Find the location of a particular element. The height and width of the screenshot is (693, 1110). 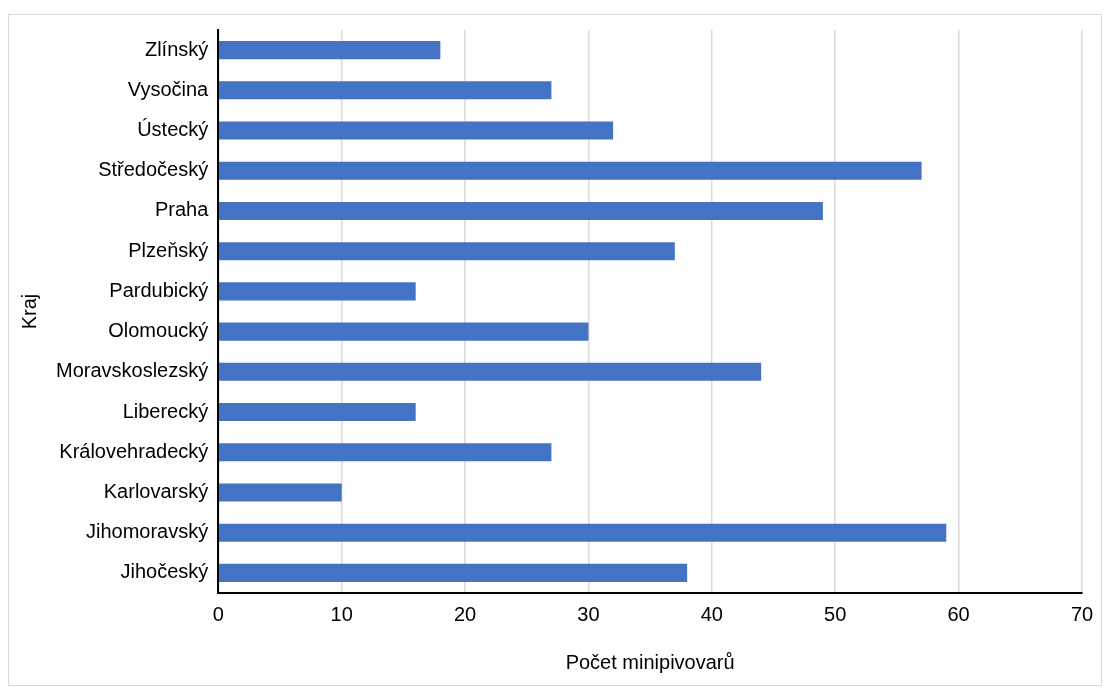

y-tick-label: Jihomoravský is located at coordinates (147, 531).